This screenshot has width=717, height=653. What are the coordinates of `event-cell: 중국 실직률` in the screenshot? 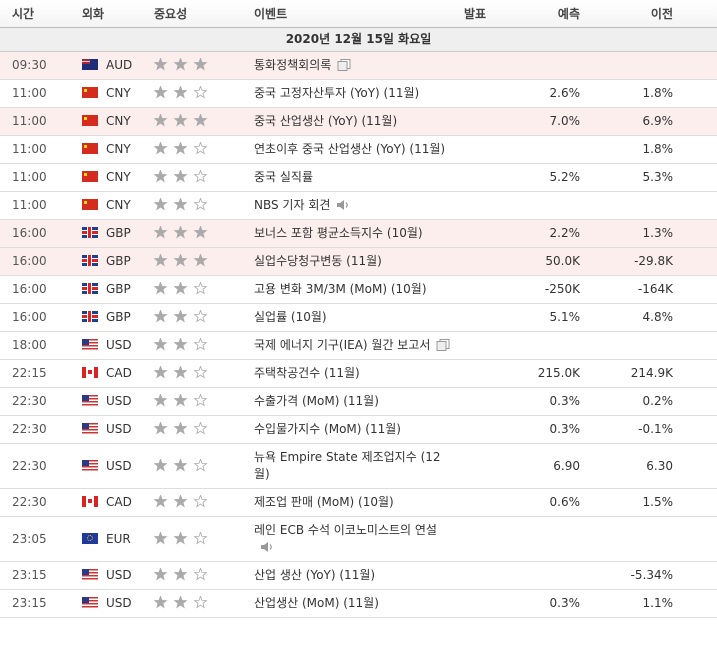 It's located at (347, 177).